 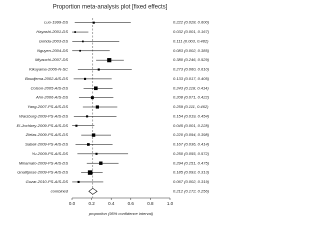 What do you see at coordinates (52, 31) in the screenshot?
I see `study-label: Hayashi-2001-DS` at bounding box center [52, 31].